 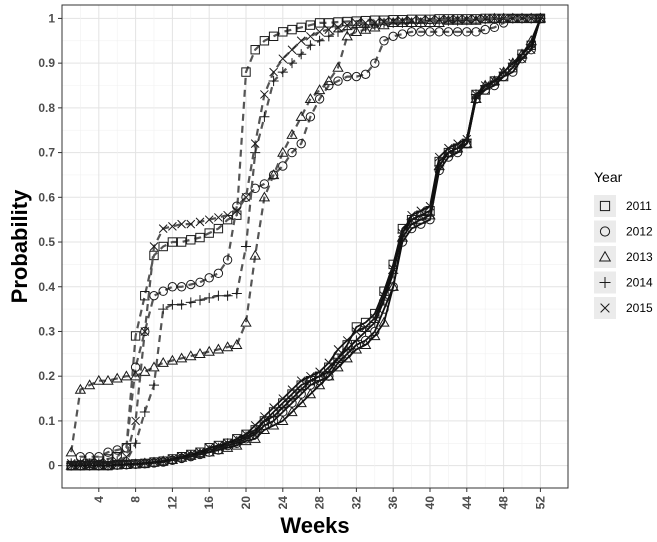 I want to click on legend-label: 2013, so click(x=639, y=257).